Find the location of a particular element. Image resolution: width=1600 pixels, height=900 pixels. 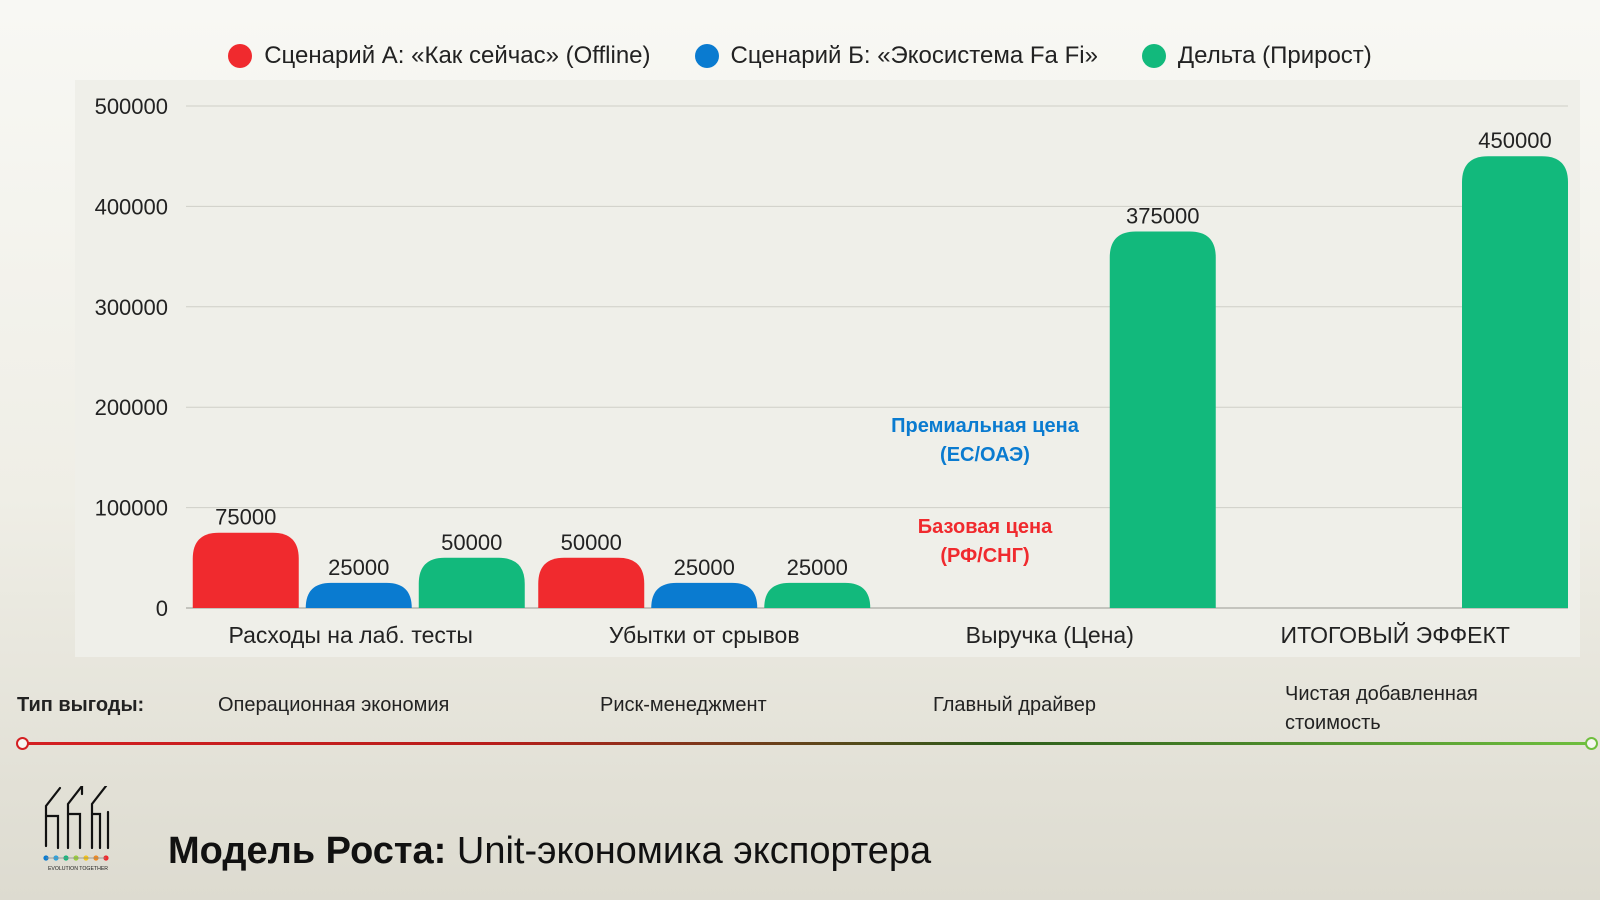

annotation-premium-line2: (ЕС/ОАЭ) is located at coordinates (985, 455).